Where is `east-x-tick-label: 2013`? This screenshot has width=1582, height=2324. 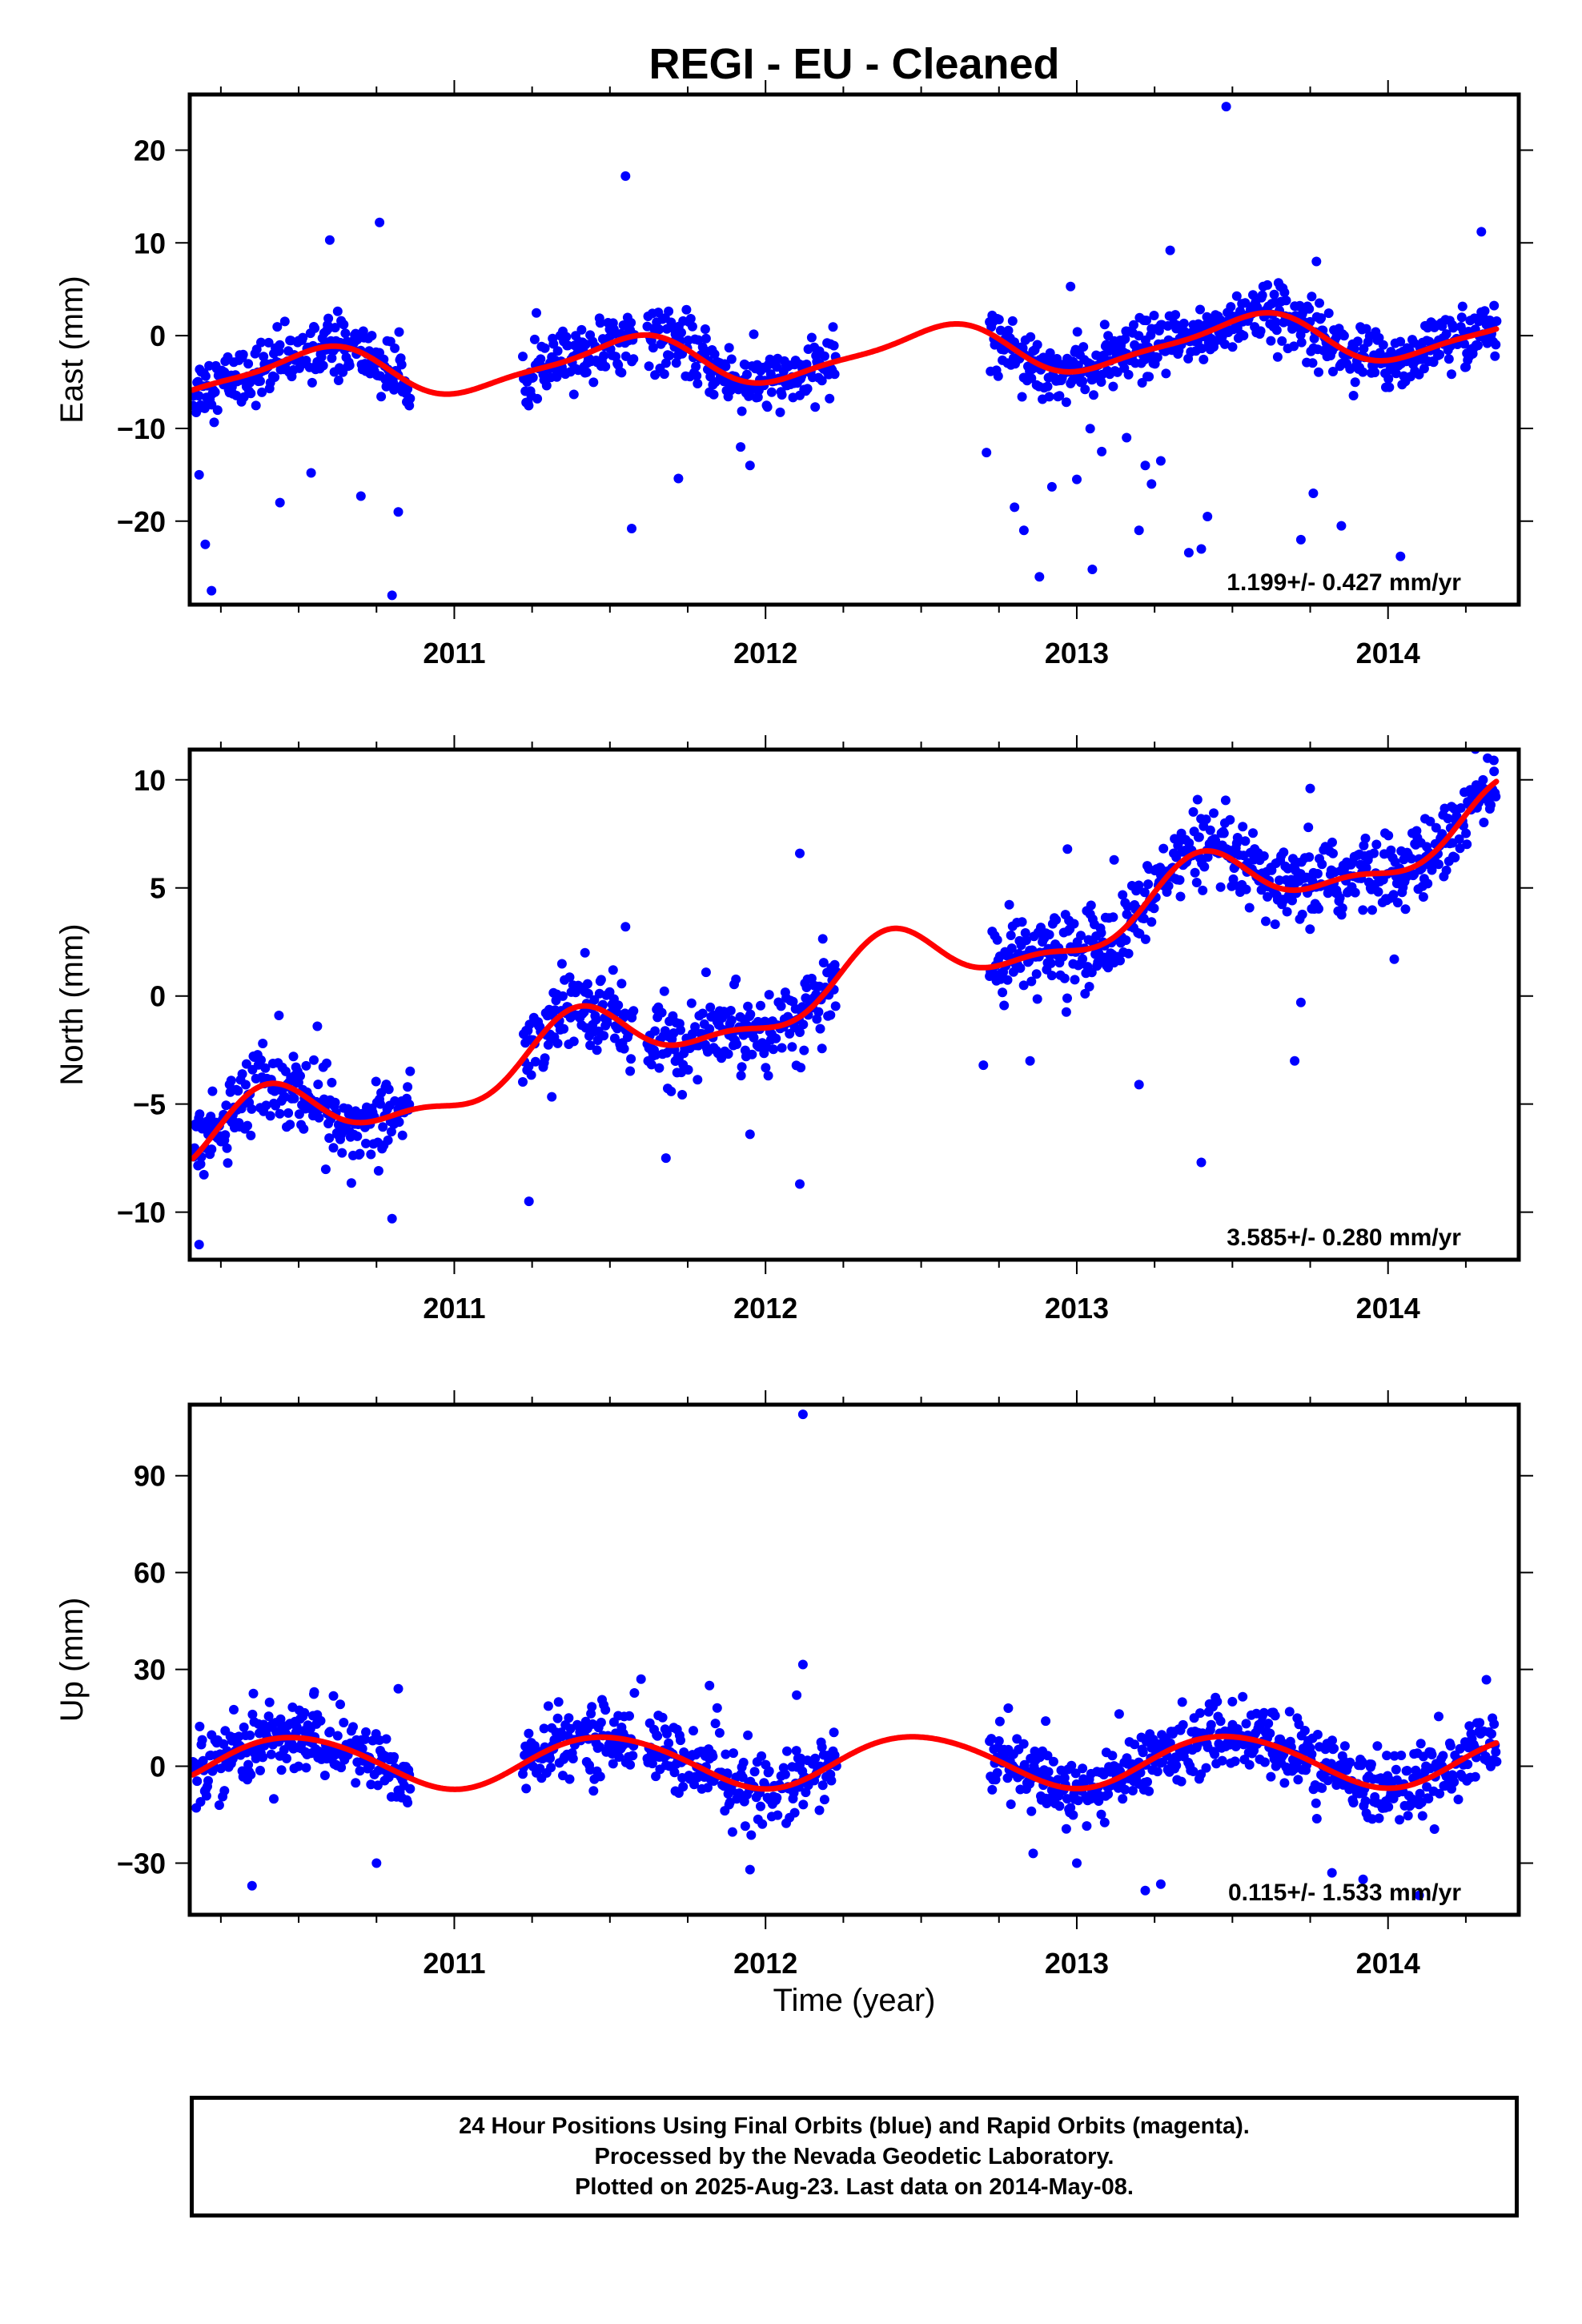
east-x-tick-label: 2013 is located at coordinates (1077, 653).